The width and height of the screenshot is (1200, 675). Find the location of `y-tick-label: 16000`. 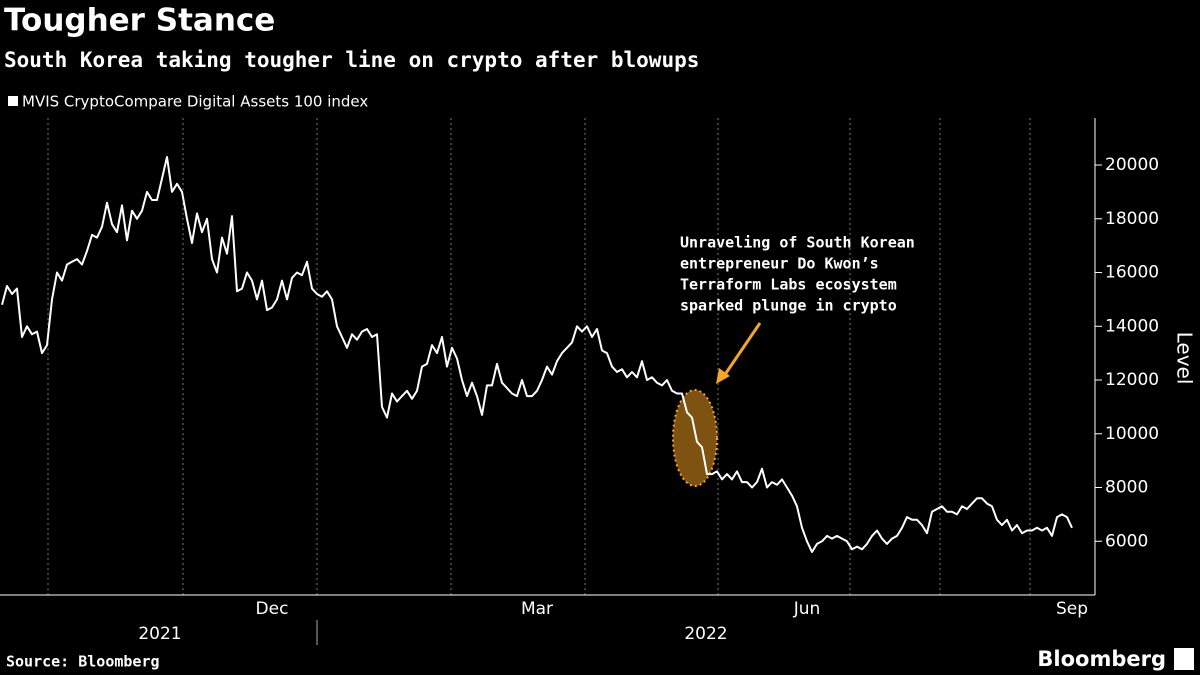

y-tick-label: 16000 is located at coordinates (1132, 273).